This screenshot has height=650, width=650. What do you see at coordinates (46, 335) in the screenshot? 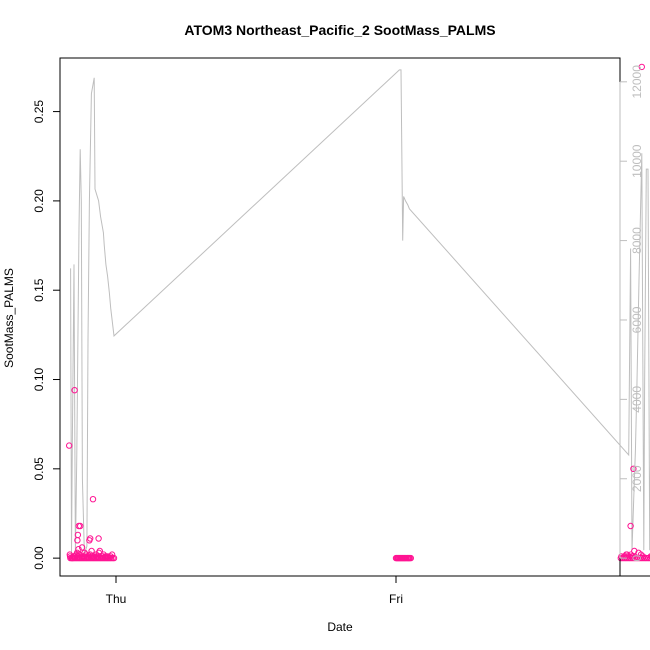
I see `y-axis: 0.00 0.05 0.10 0.15 0.20 0.25` at bounding box center [46, 335].